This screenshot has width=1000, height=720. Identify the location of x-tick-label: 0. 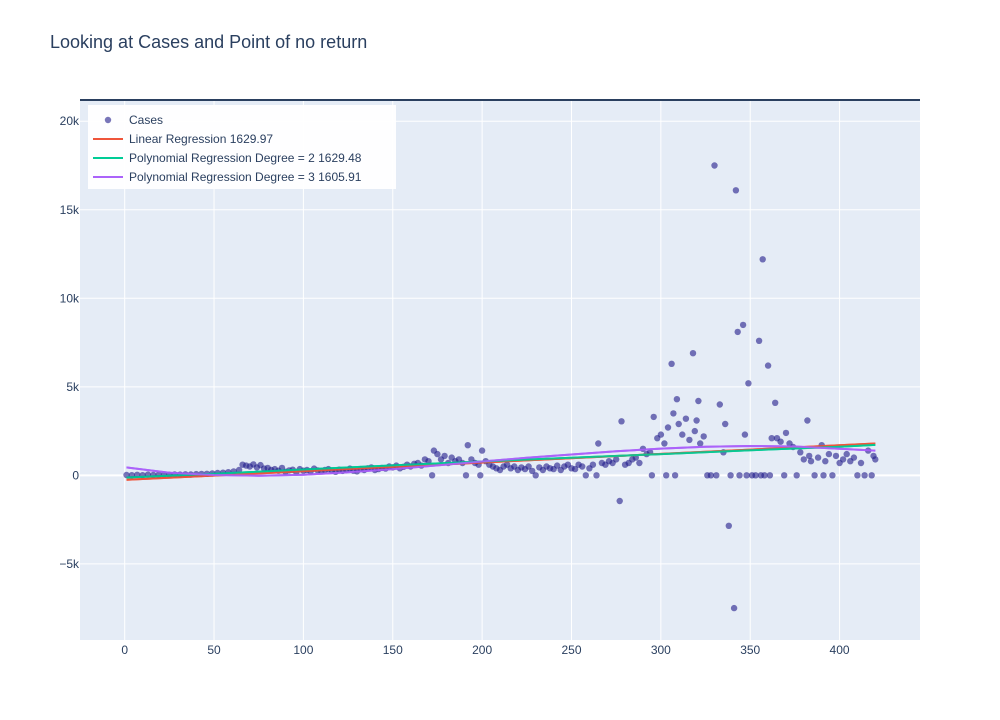
(124, 650).